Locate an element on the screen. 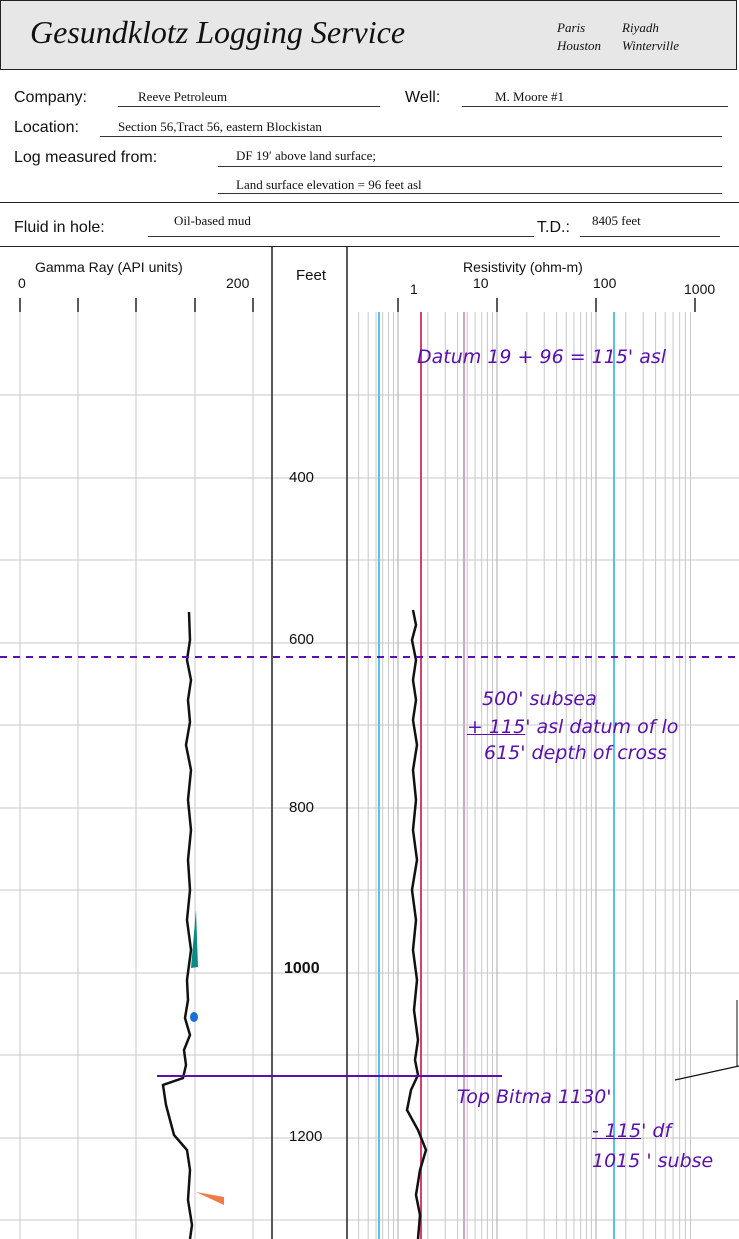  fluid-label: Fluid in hole: is located at coordinates (59, 227).